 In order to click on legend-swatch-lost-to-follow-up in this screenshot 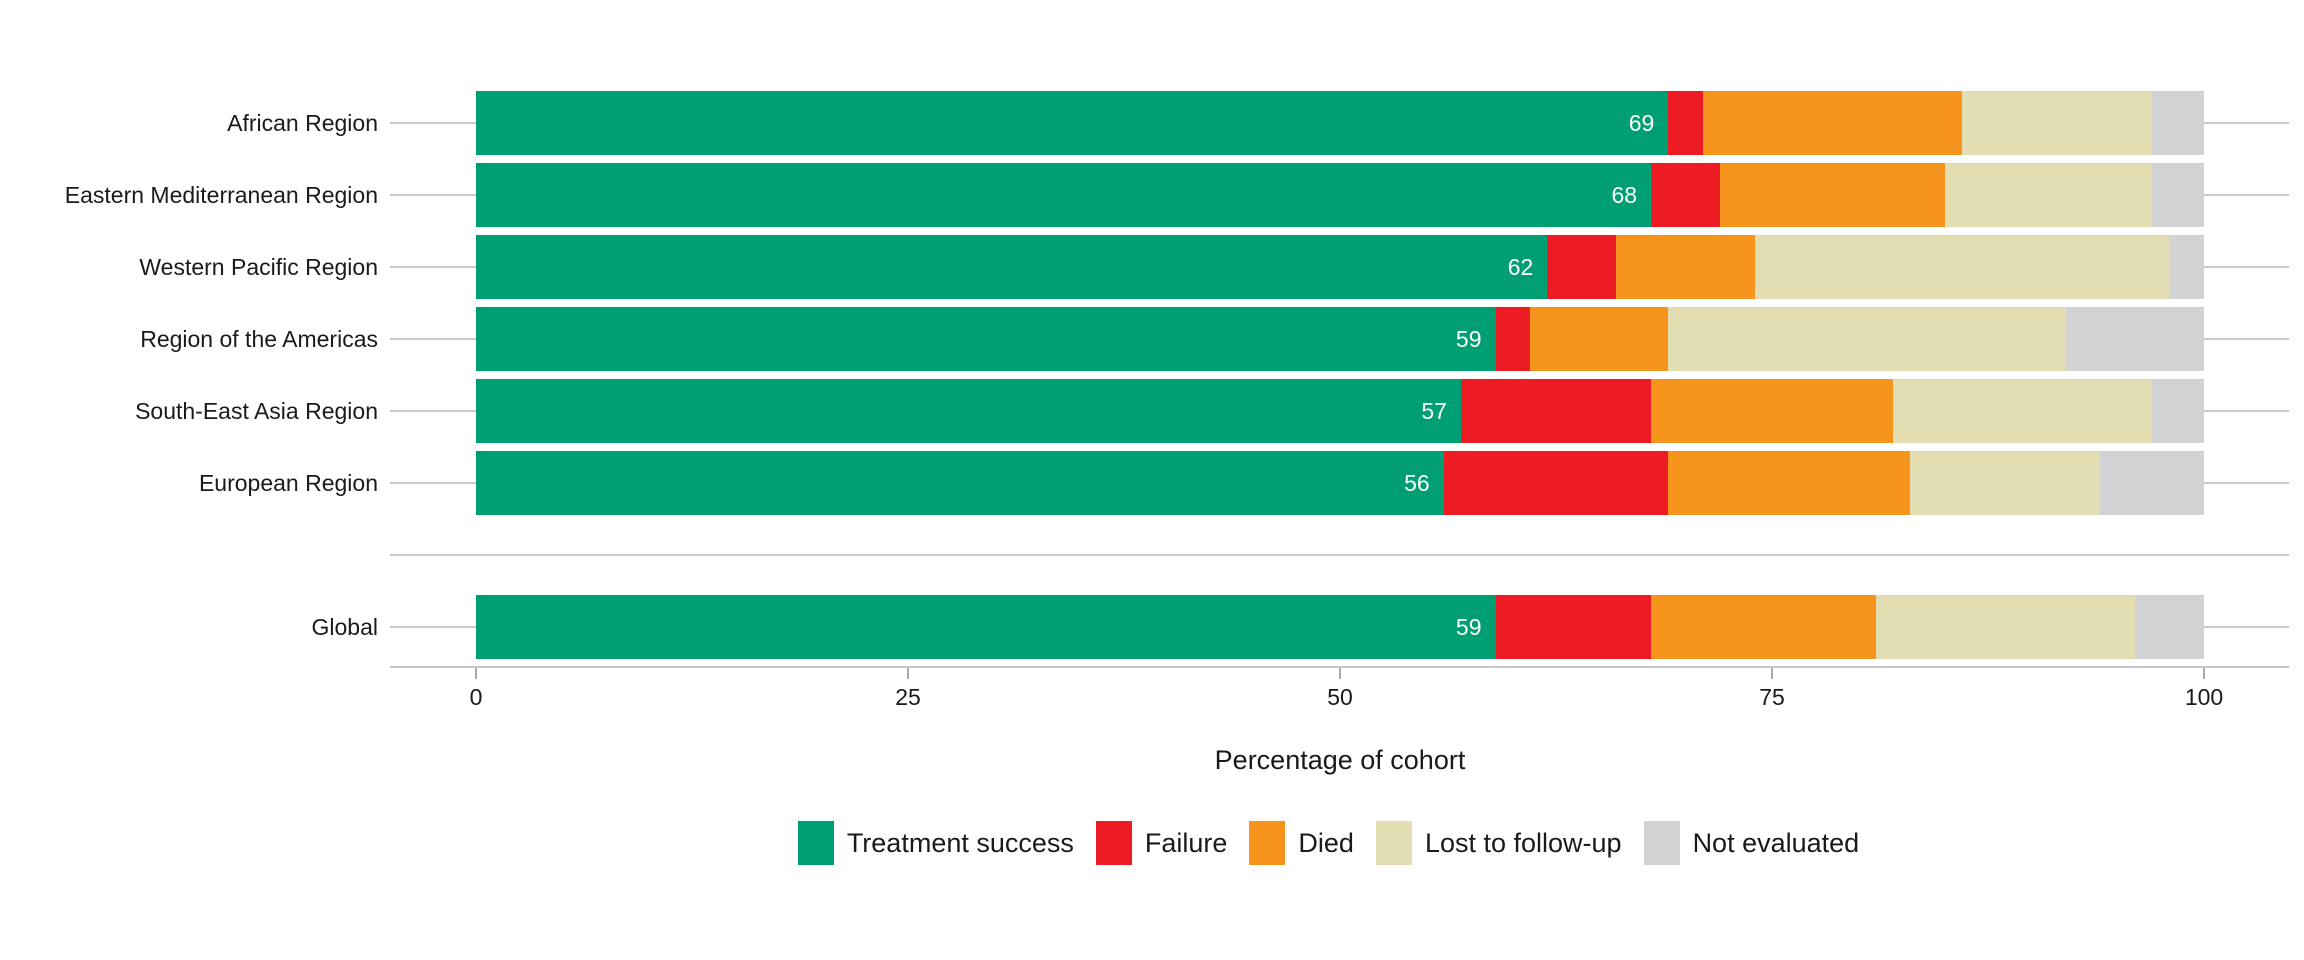, I will do `click(1393, 843)`.